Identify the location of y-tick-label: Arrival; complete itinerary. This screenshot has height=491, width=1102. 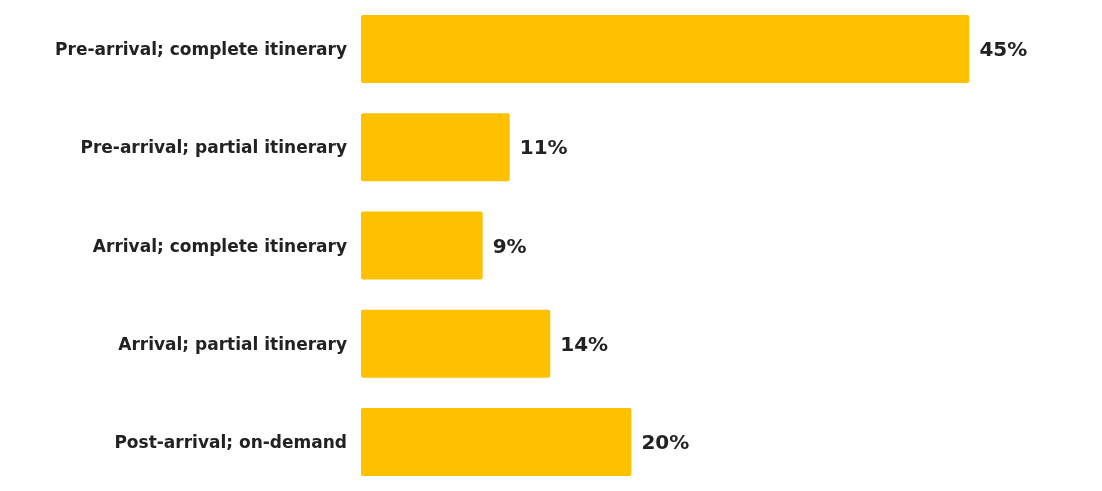
(219, 245).